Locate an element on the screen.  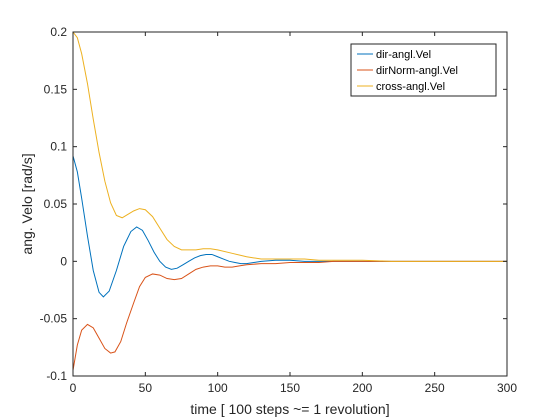
legend-label-1: dir-angl.Vel is located at coordinates (403, 55).